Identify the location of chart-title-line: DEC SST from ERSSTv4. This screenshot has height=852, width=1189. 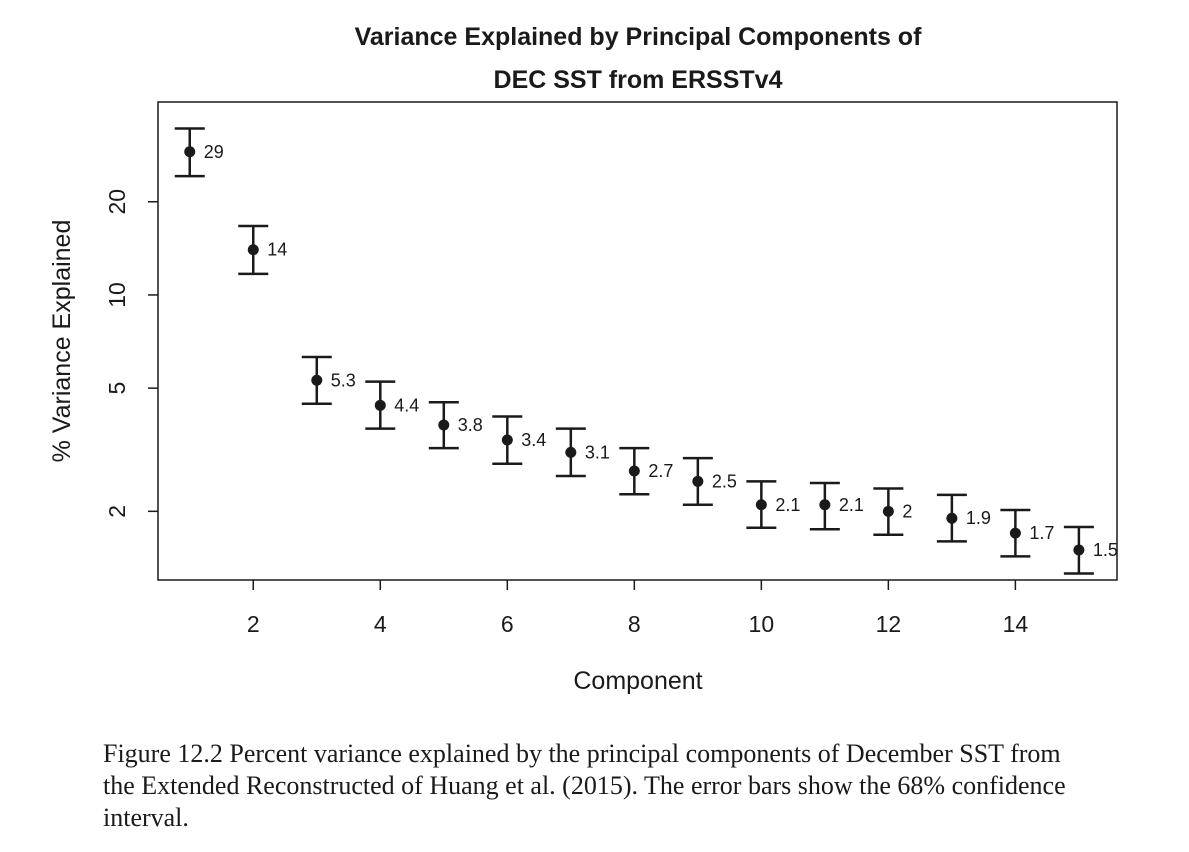
(638, 80).